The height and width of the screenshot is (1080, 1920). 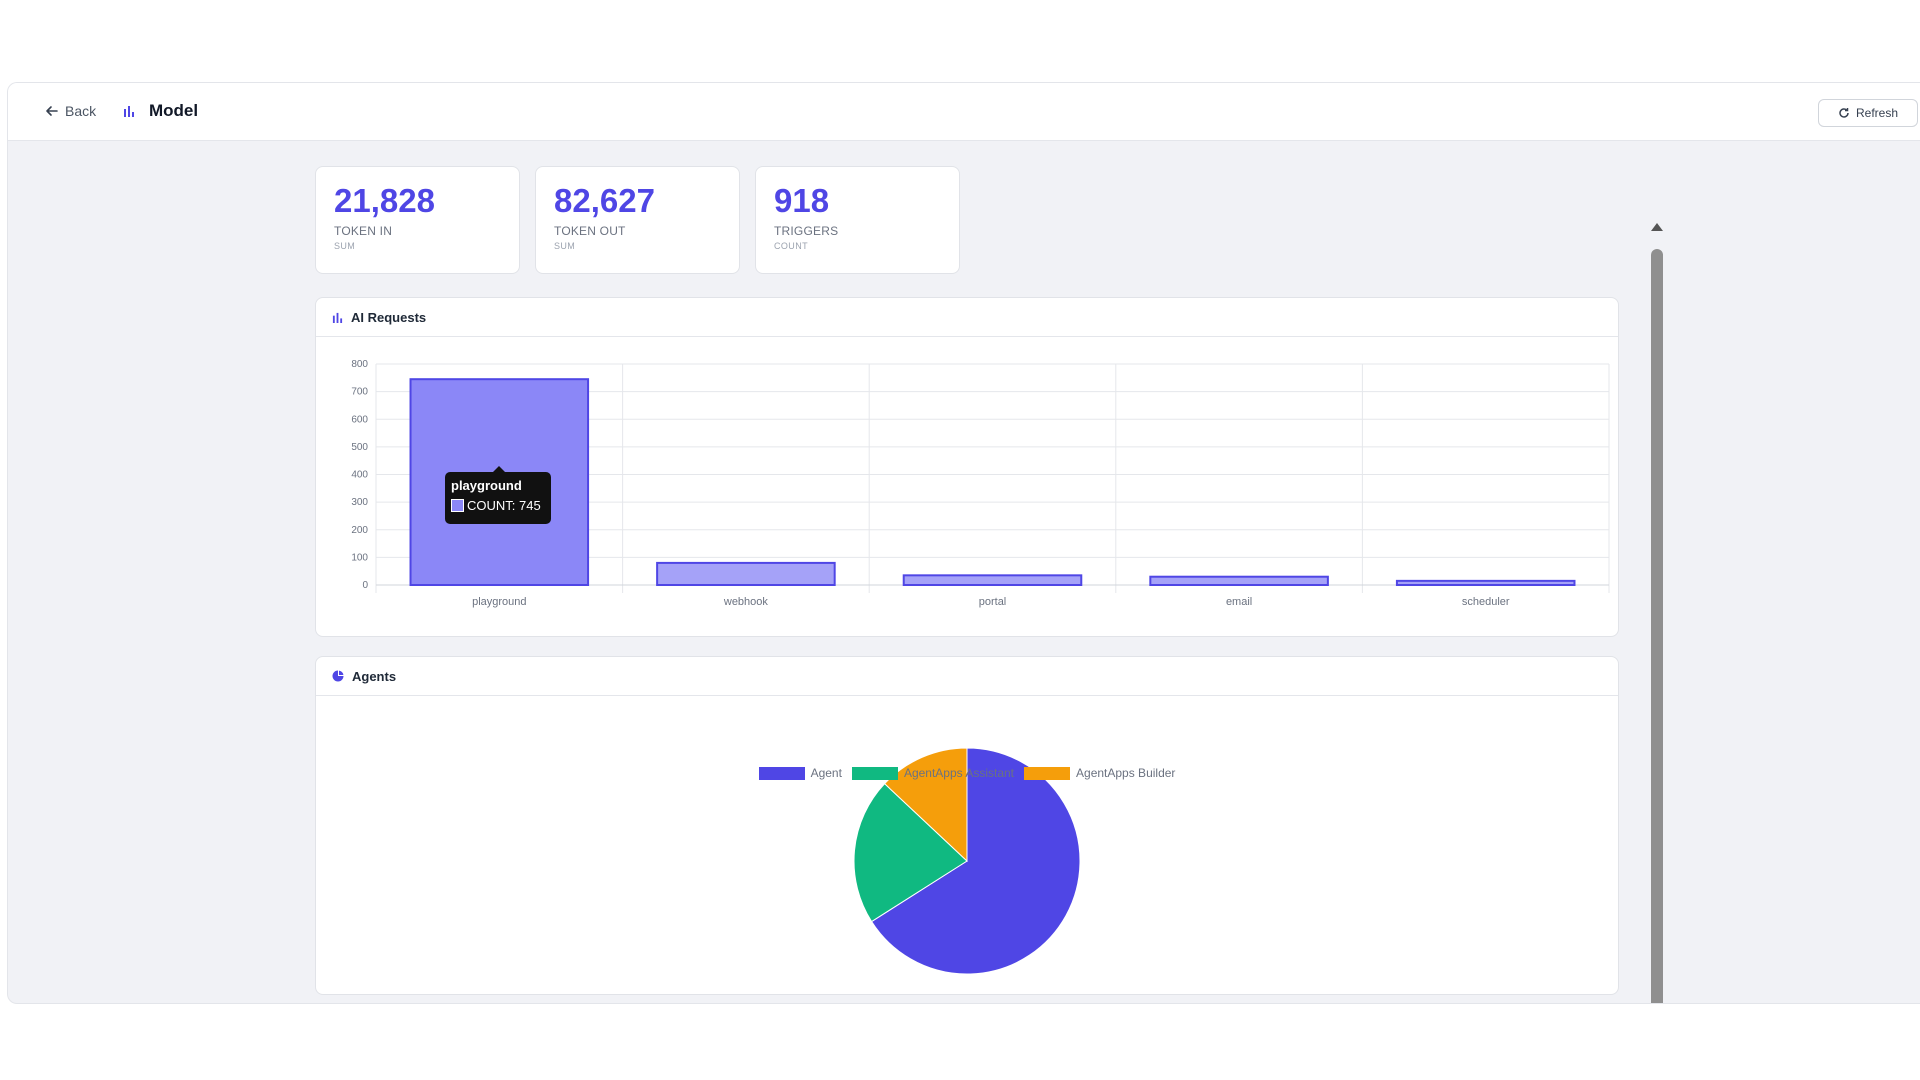 I want to click on stat-card-token-in: 21,828 TOKEN IN SUM, so click(x=417, y=220).